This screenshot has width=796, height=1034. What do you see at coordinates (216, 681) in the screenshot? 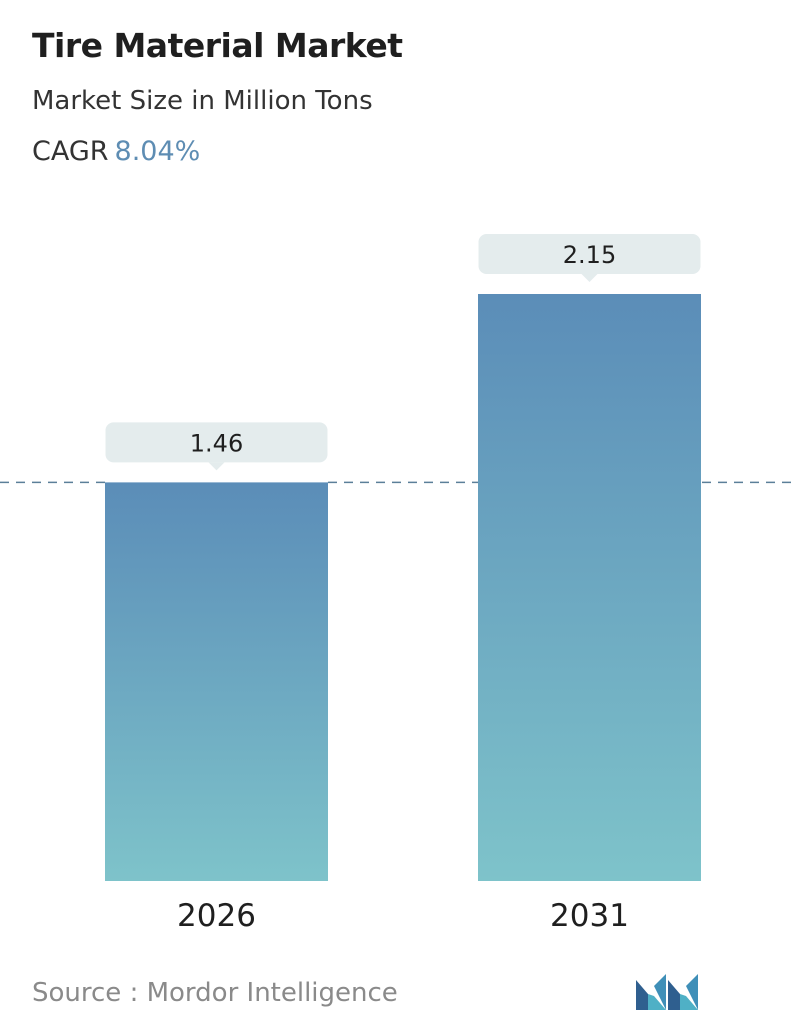
I see `bar-2026` at bounding box center [216, 681].